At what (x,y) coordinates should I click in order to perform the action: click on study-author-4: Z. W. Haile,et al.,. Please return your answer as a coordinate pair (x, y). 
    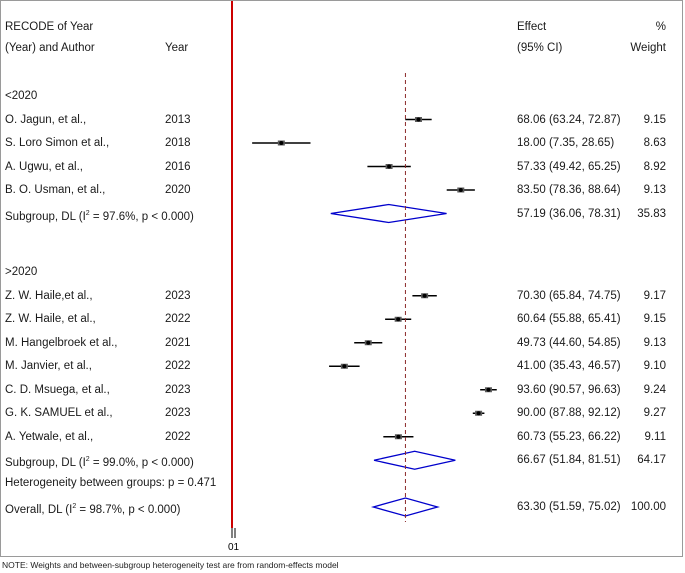
    Looking at the image, I should click on (49, 295).